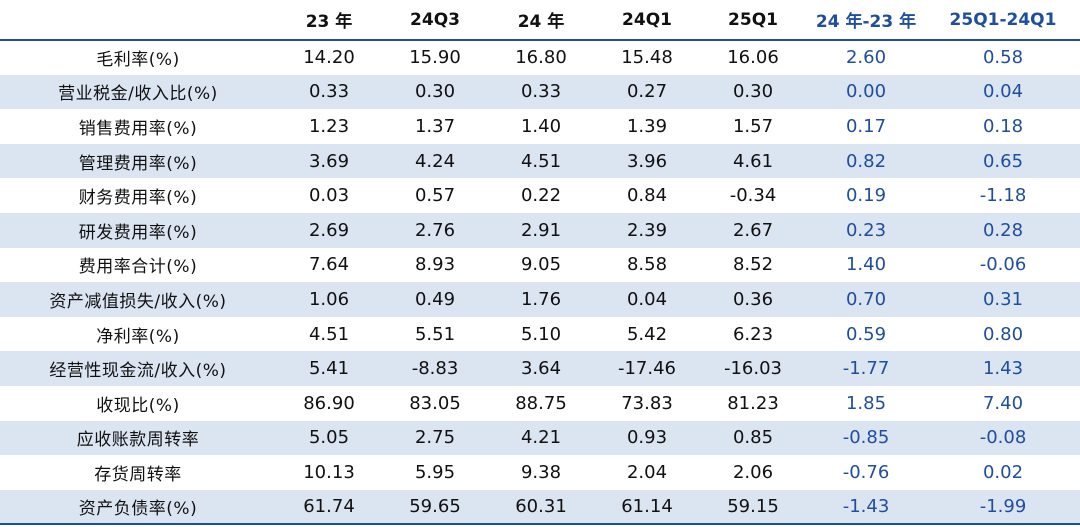 This screenshot has height=527, width=1080. Describe the element at coordinates (866, 368) in the screenshot. I see `diff-cell: -1.77` at that location.